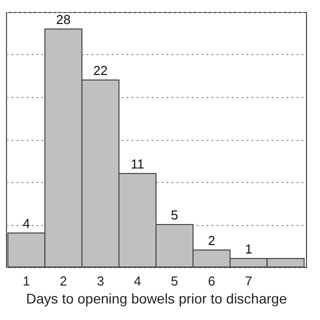 The width and height of the screenshot is (320, 320). Describe the element at coordinates (174, 215) in the screenshot. I see `data-label: 5` at that location.